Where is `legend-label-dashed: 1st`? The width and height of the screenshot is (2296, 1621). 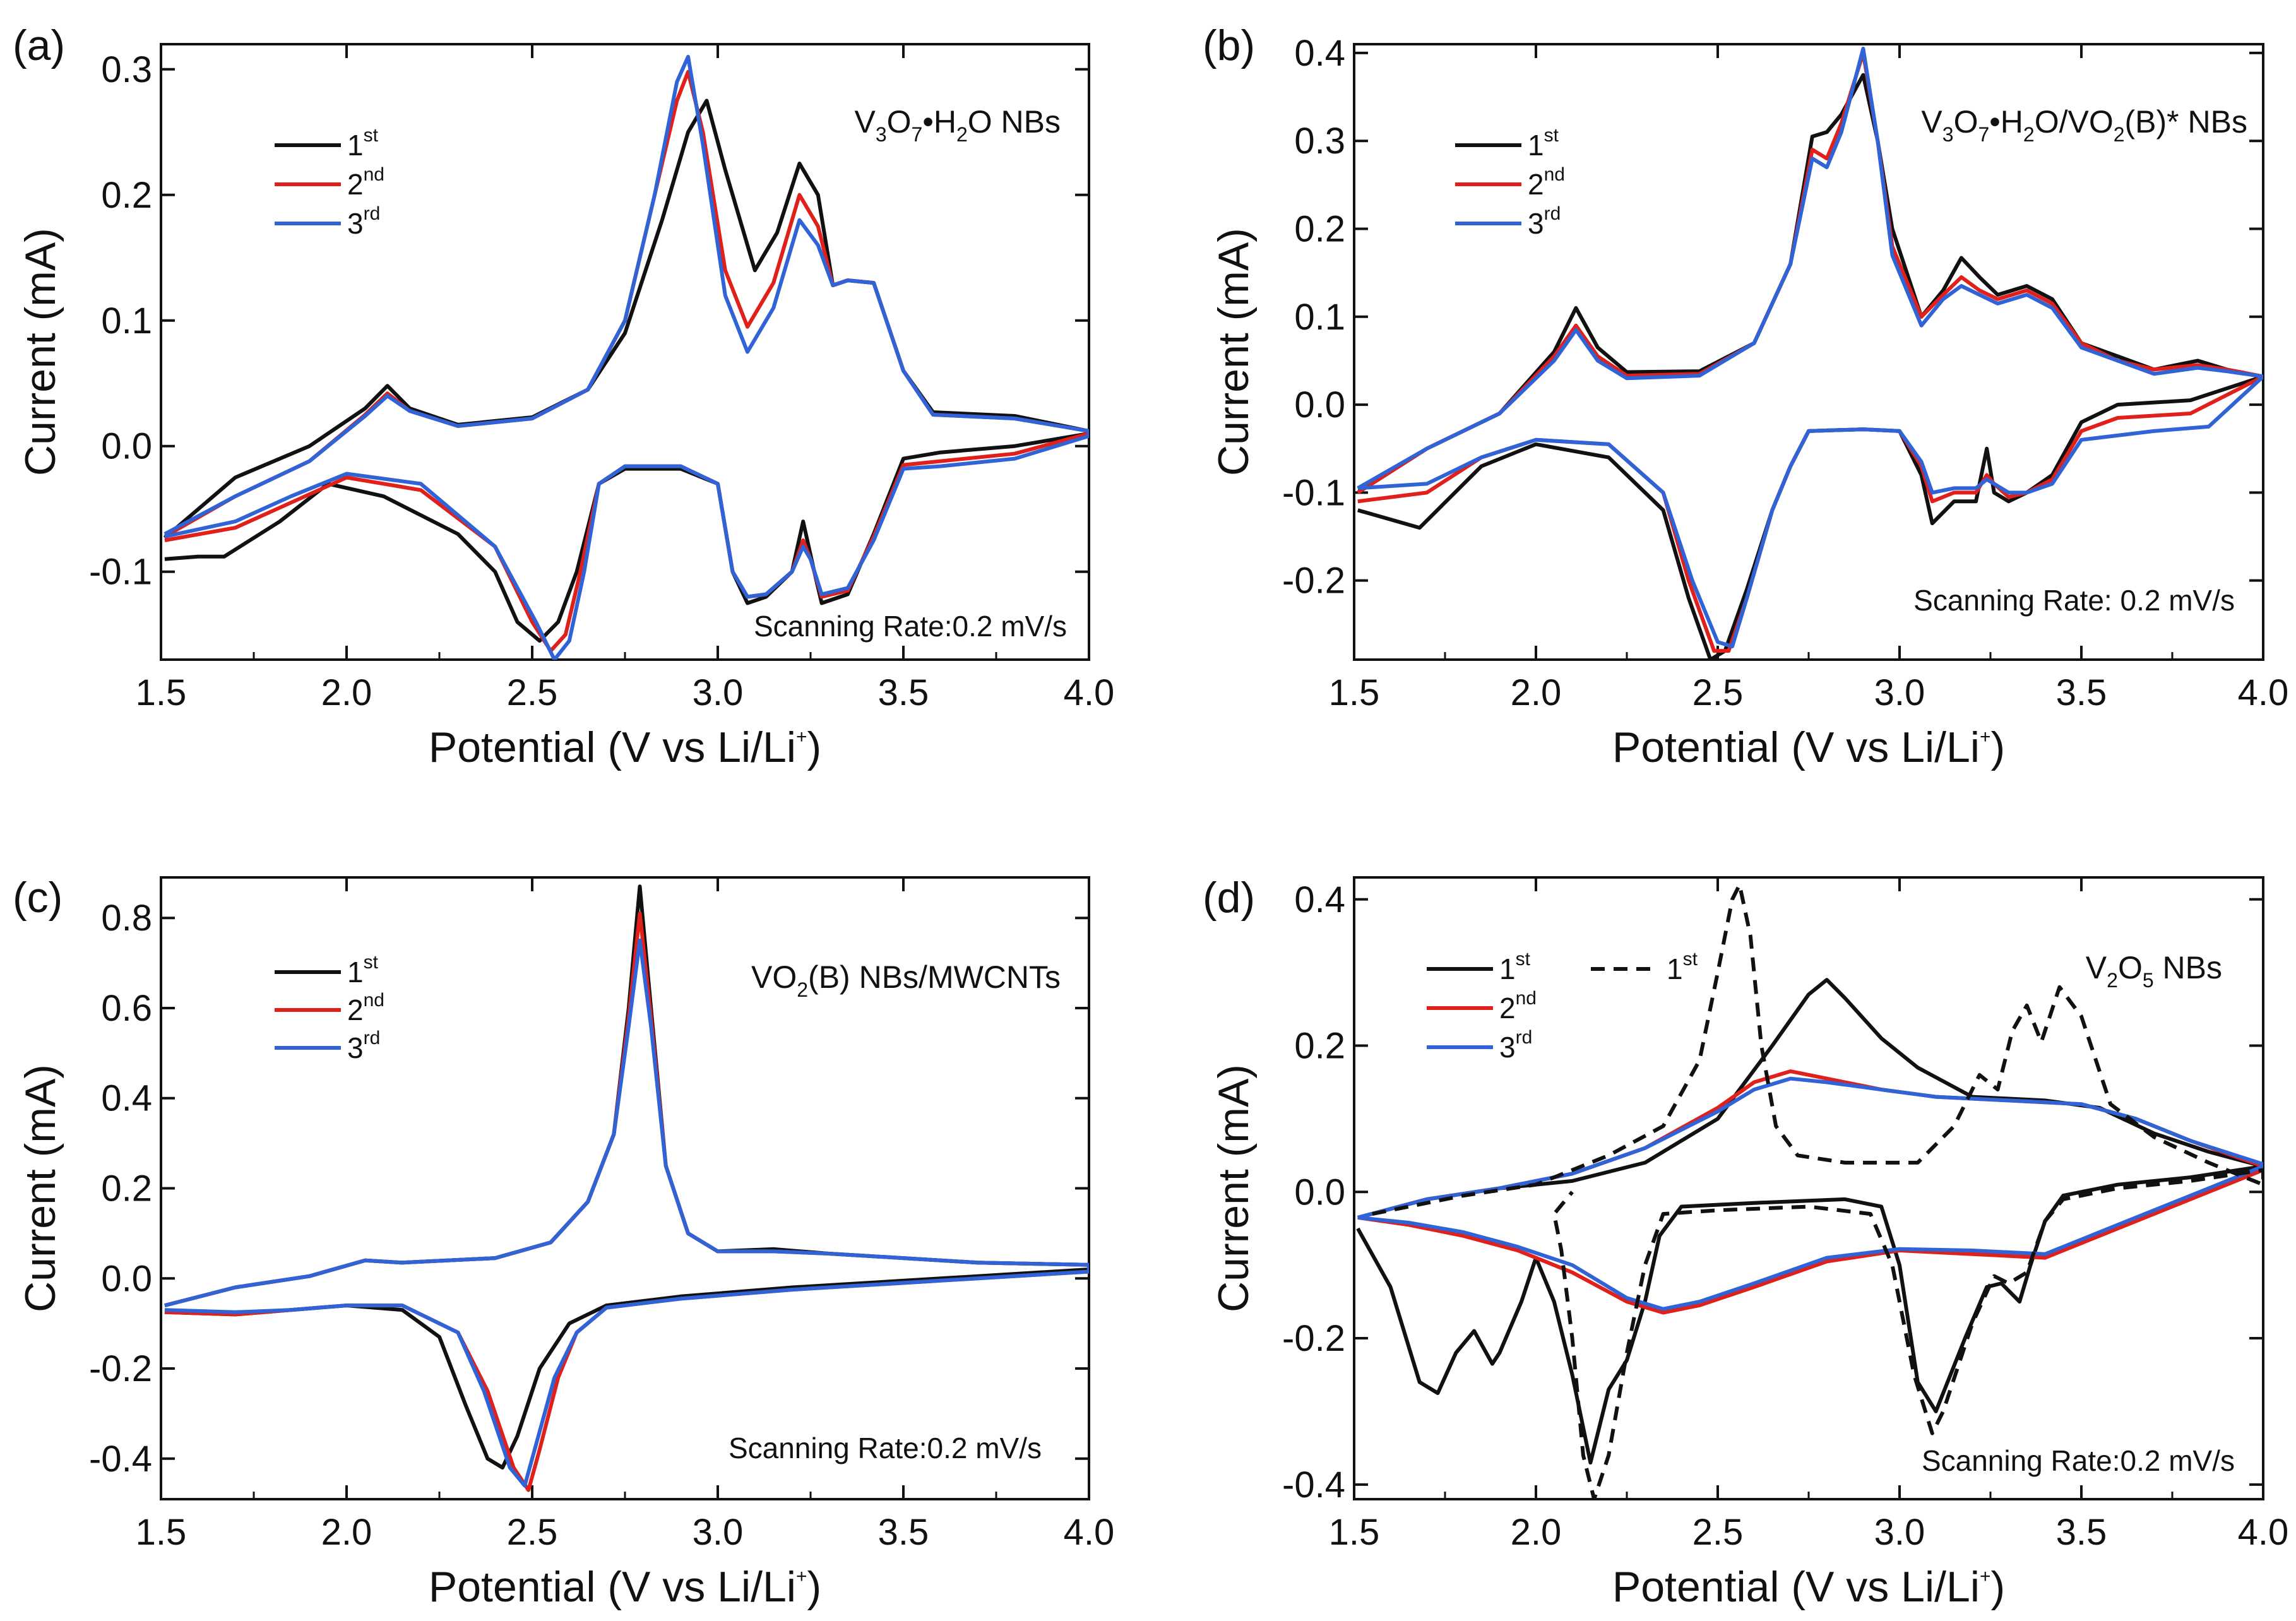
legend-label-dashed: 1st is located at coordinates (1683, 967).